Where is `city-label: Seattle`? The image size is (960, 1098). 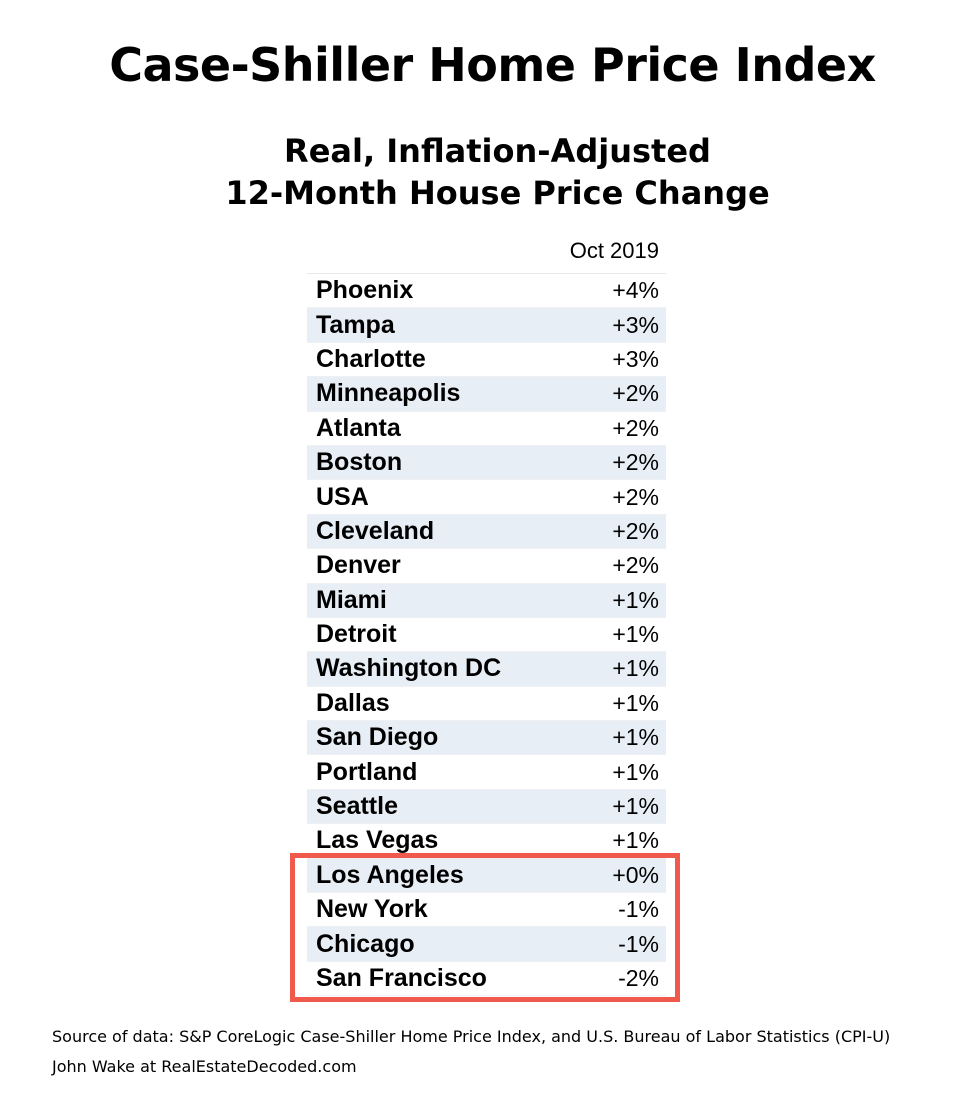
city-label: Seattle is located at coordinates (357, 806).